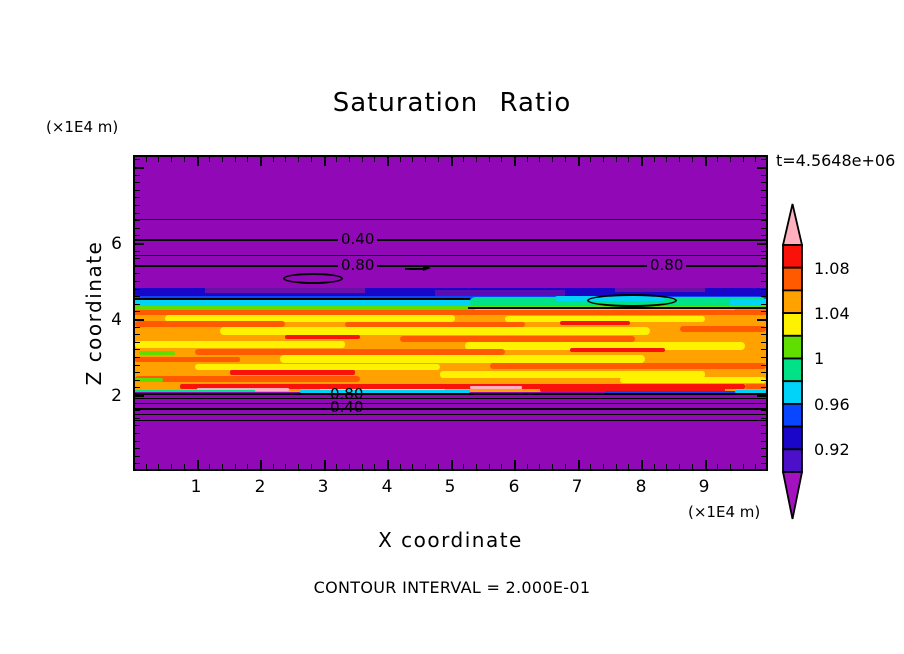  What do you see at coordinates (792, 495) in the screenshot?
I see `colorbar-arrow-down` at bounding box center [792, 495].